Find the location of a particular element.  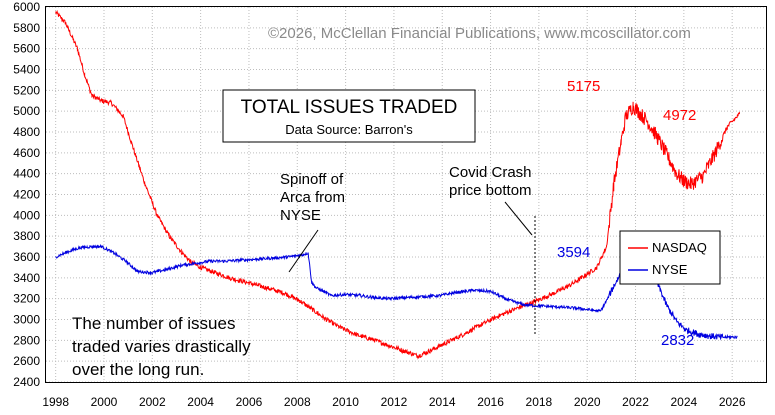

y-tick-label: 2400 is located at coordinates (26, 382).